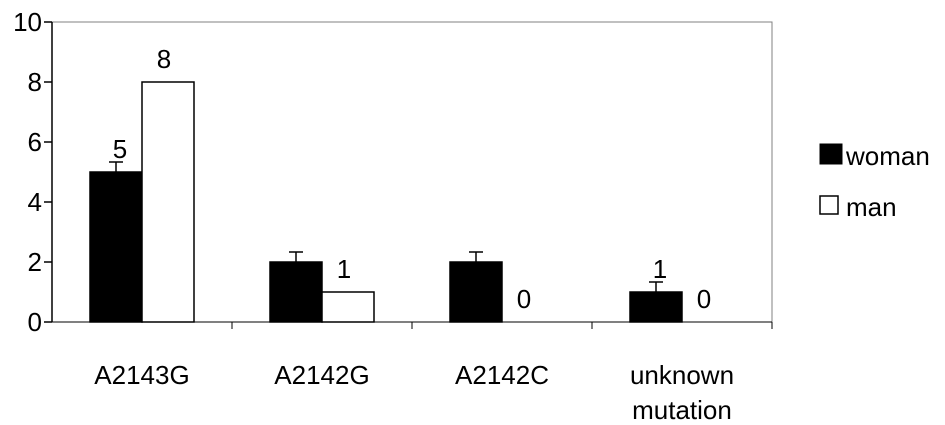 Image resolution: width=945 pixels, height=425 pixels. Describe the element at coordinates (35, 322) in the screenshot. I see `y-tick-label: 0` at that location.